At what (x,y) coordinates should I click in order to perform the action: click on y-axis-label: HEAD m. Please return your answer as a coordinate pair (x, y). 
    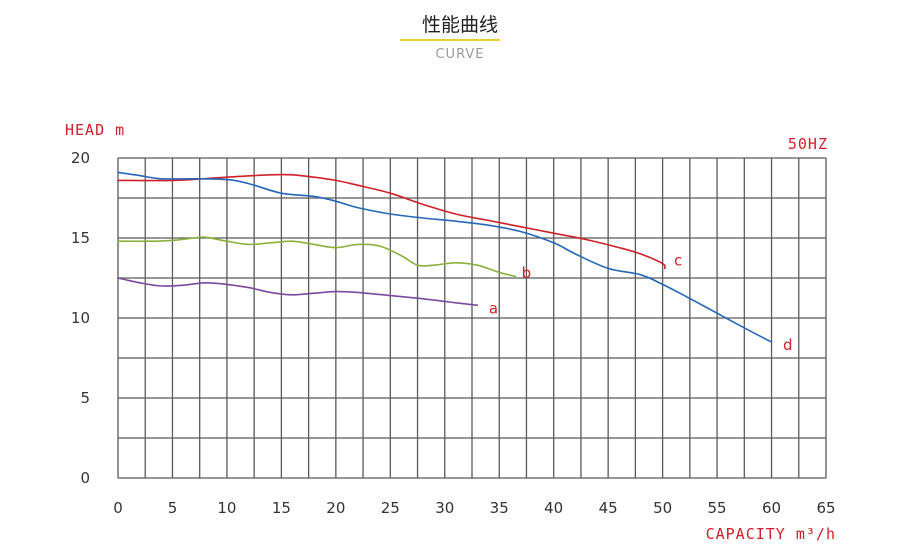
    Looking at the image, I should click on (95, 130).